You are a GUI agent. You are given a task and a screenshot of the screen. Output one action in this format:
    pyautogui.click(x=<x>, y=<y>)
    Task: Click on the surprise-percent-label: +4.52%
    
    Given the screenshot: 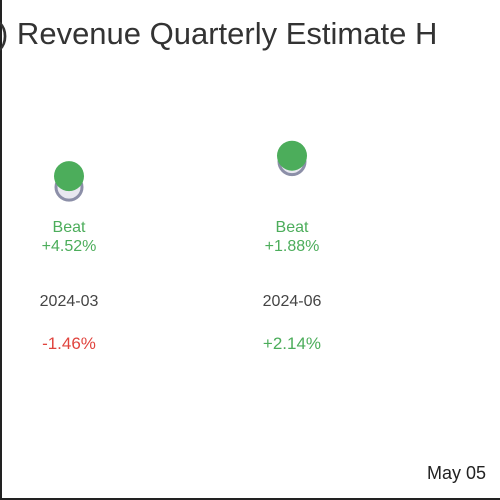 What is the action you would take?
    pyautogui.click(x=69, y=246)
    